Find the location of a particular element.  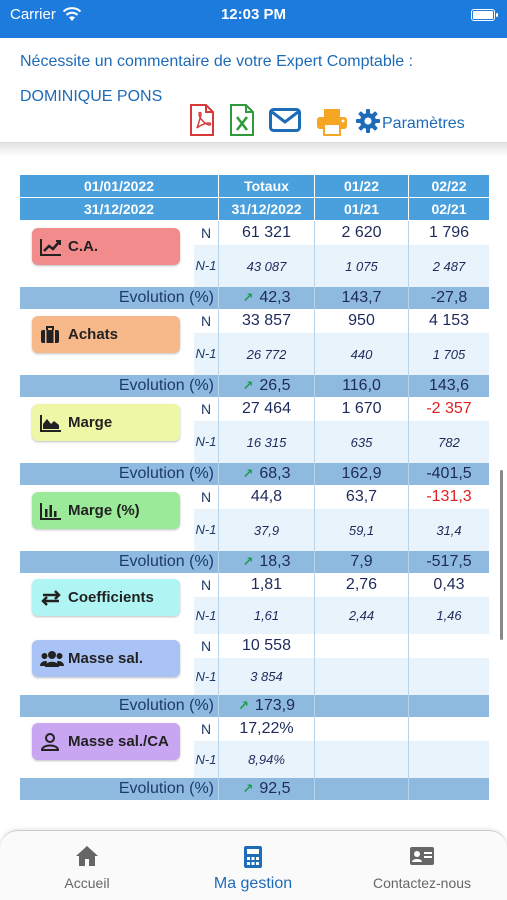

evolution-value: ↗ 173,9 is located at coordinates (266, 706).